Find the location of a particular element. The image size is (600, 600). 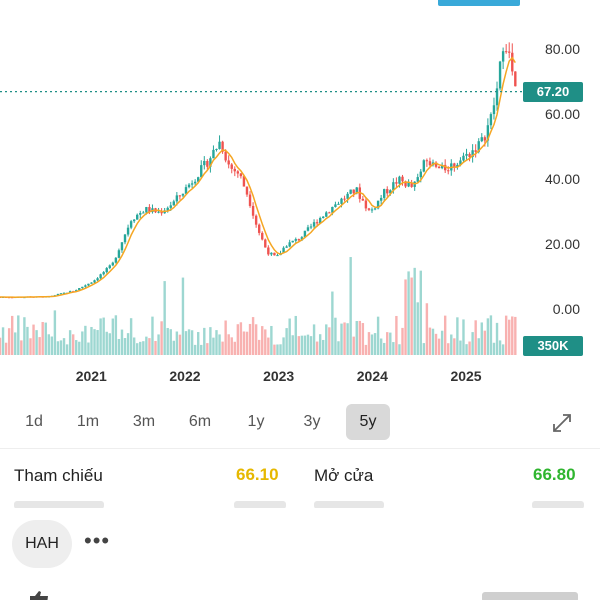

timeframe-1y: 1y is located at coordinates (256, 421).